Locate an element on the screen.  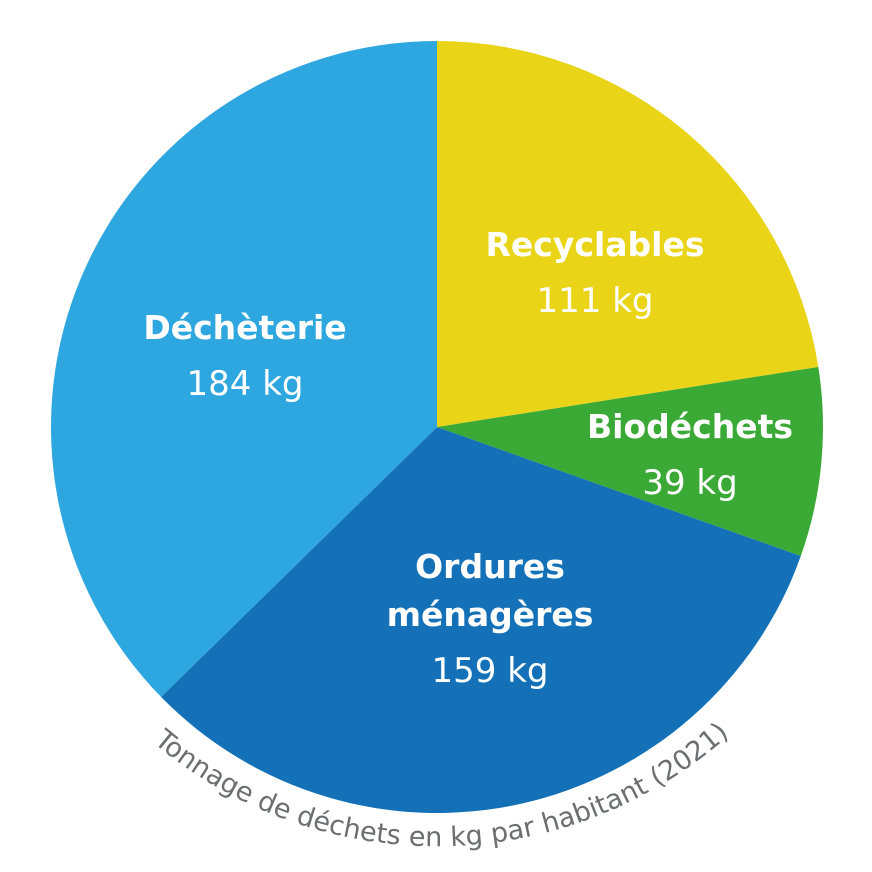
slice-biodechets is located at coordinates (630, 461).